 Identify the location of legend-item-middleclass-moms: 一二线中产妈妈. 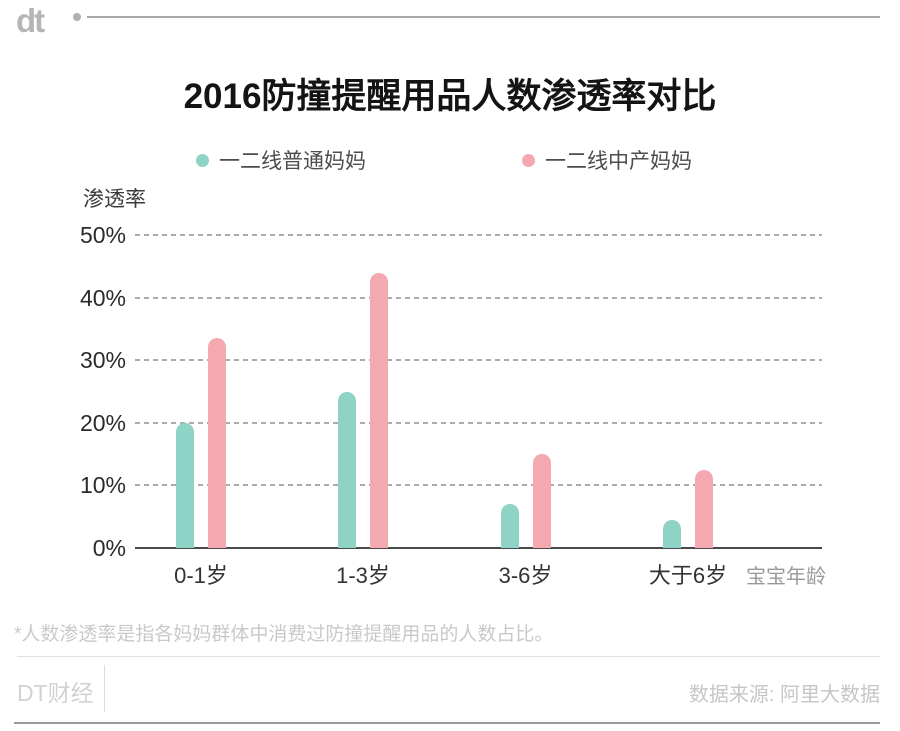
(607, 160).